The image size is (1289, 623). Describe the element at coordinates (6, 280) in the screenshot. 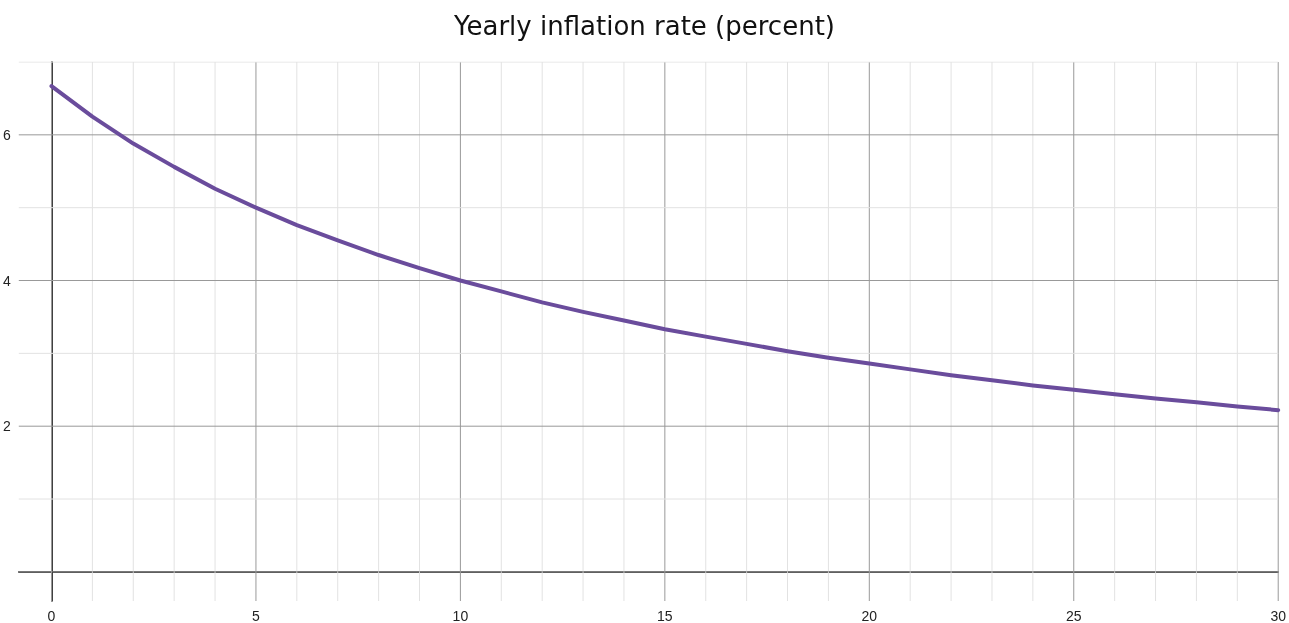

I see `y-tick-label: 4` at that location.